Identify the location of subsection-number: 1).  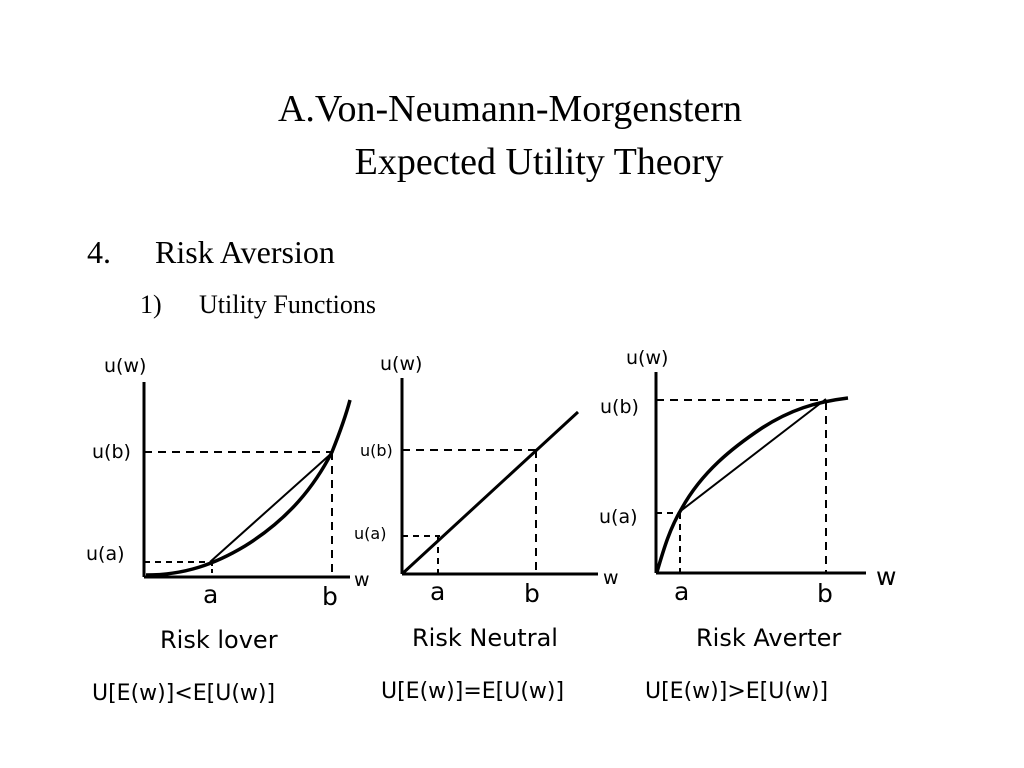
(151, 304).